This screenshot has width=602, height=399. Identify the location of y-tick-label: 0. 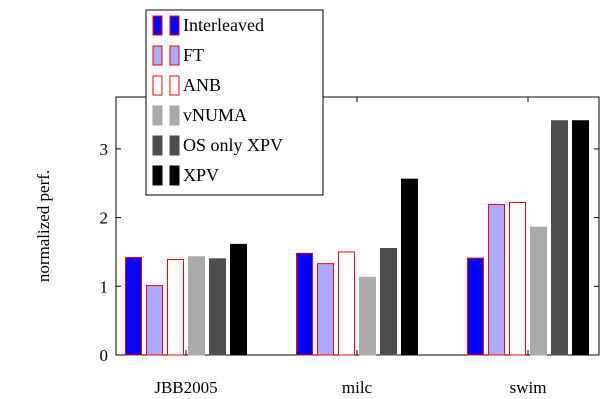
(104, 355).